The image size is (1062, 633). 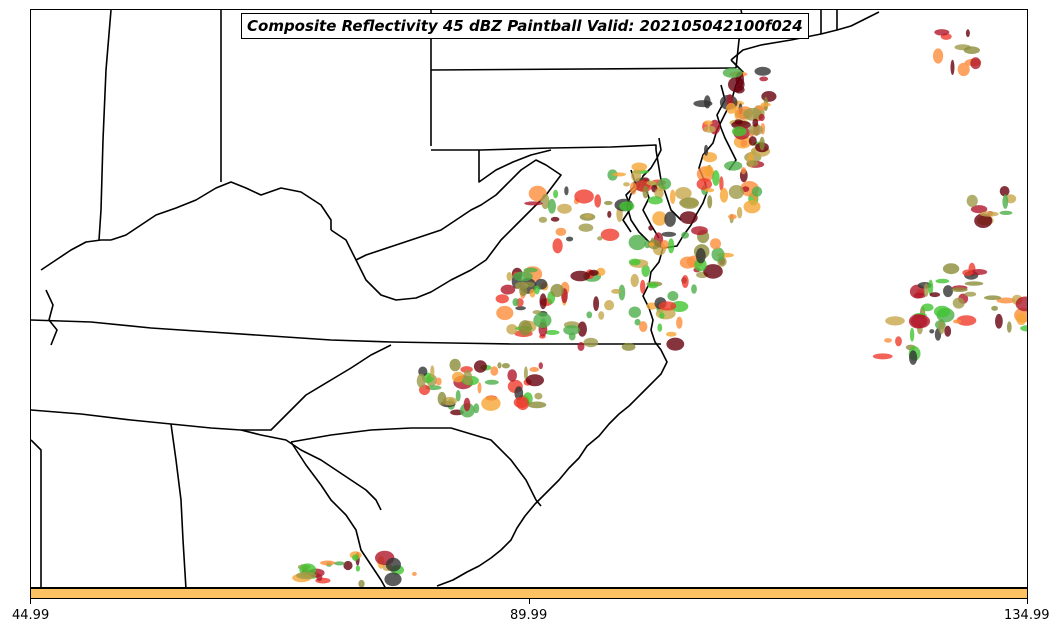 I want to click on state-border-de, so click(x=668, y=185).